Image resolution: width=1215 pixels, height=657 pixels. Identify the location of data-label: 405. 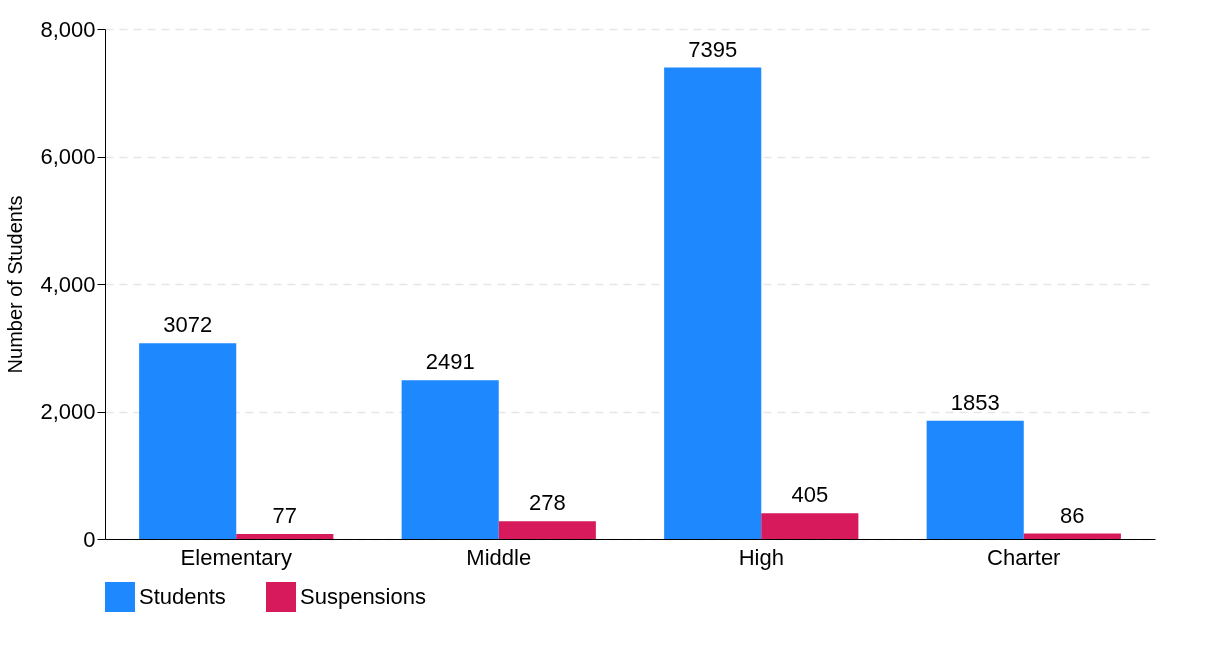
(810, 495).